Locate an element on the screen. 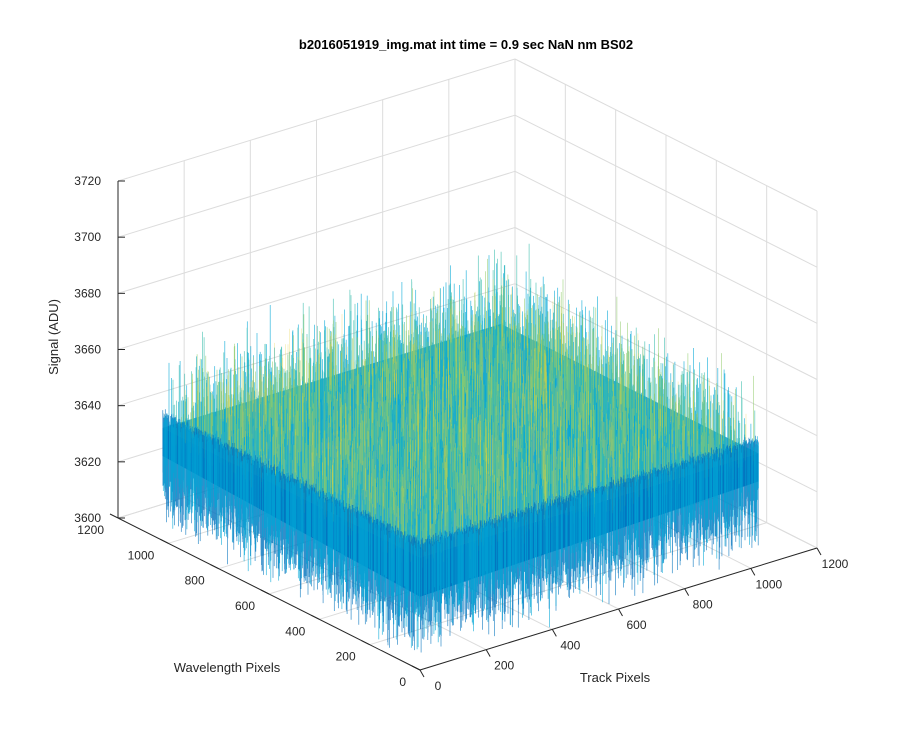 The image size is (900, 750). z-tick-label: 3680 is located at coordinates (87, 293).